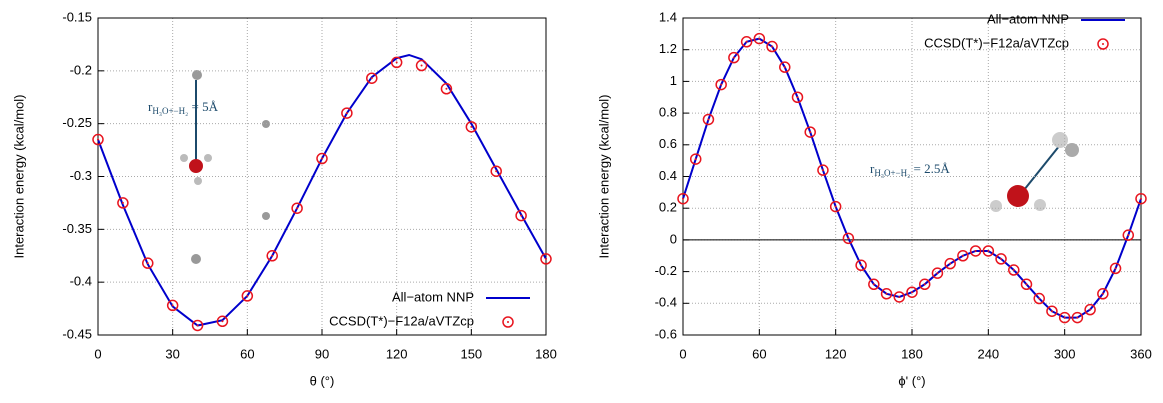 The image size is (1163, 403). I want to click on x-tick-label: 180, so click(546, 353).